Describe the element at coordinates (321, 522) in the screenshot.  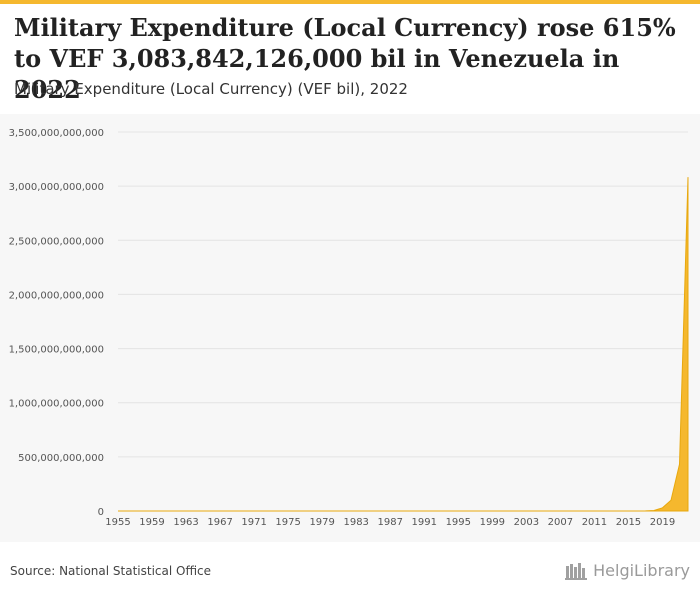
I see `x-tick-label: 1979` at that location.